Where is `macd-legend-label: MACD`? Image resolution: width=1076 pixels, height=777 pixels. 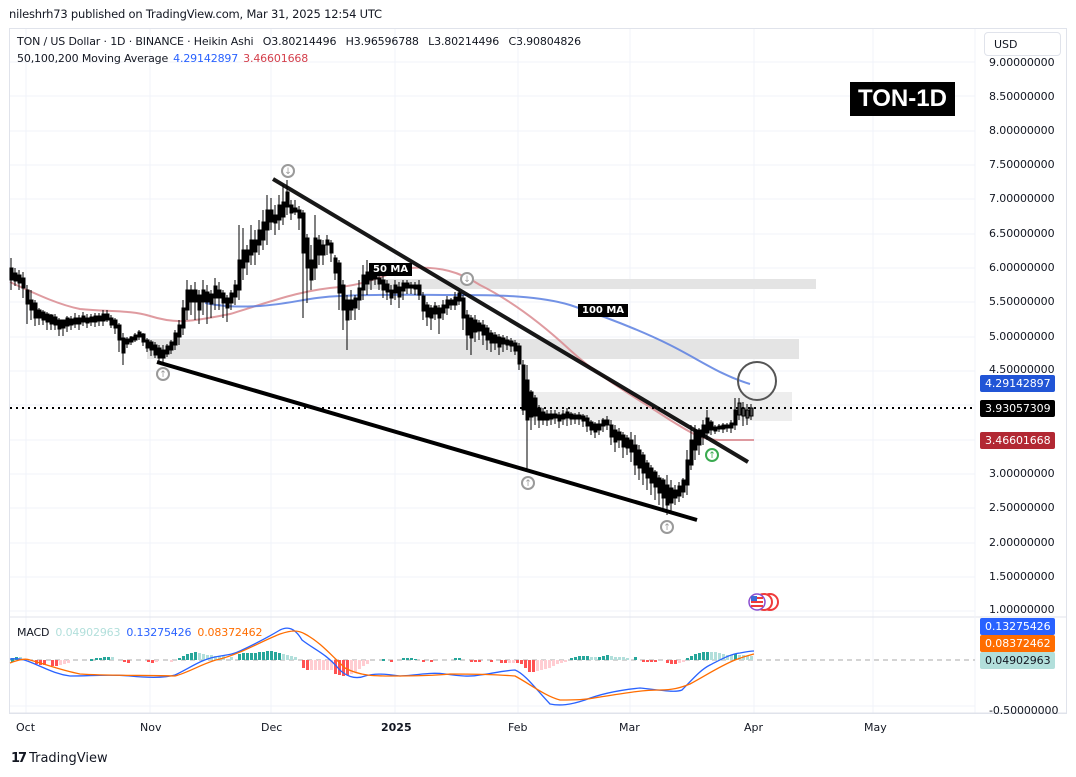
macd-legend-label: MACD is located at coordinates (33, 632).